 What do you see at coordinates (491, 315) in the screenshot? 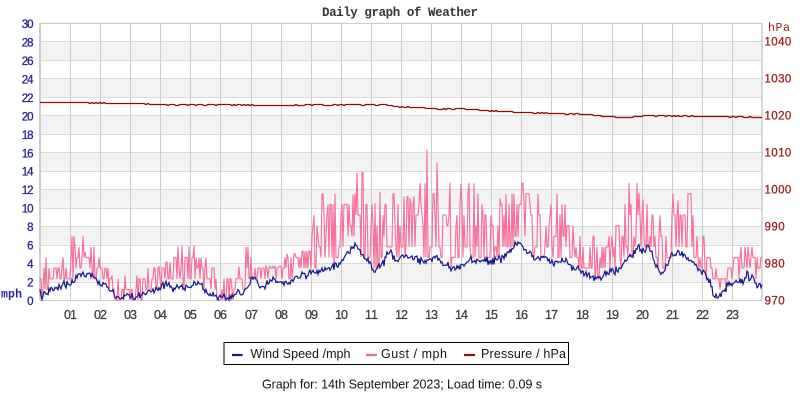
I see `svg-text: 15` at bounding box center [491, 315].